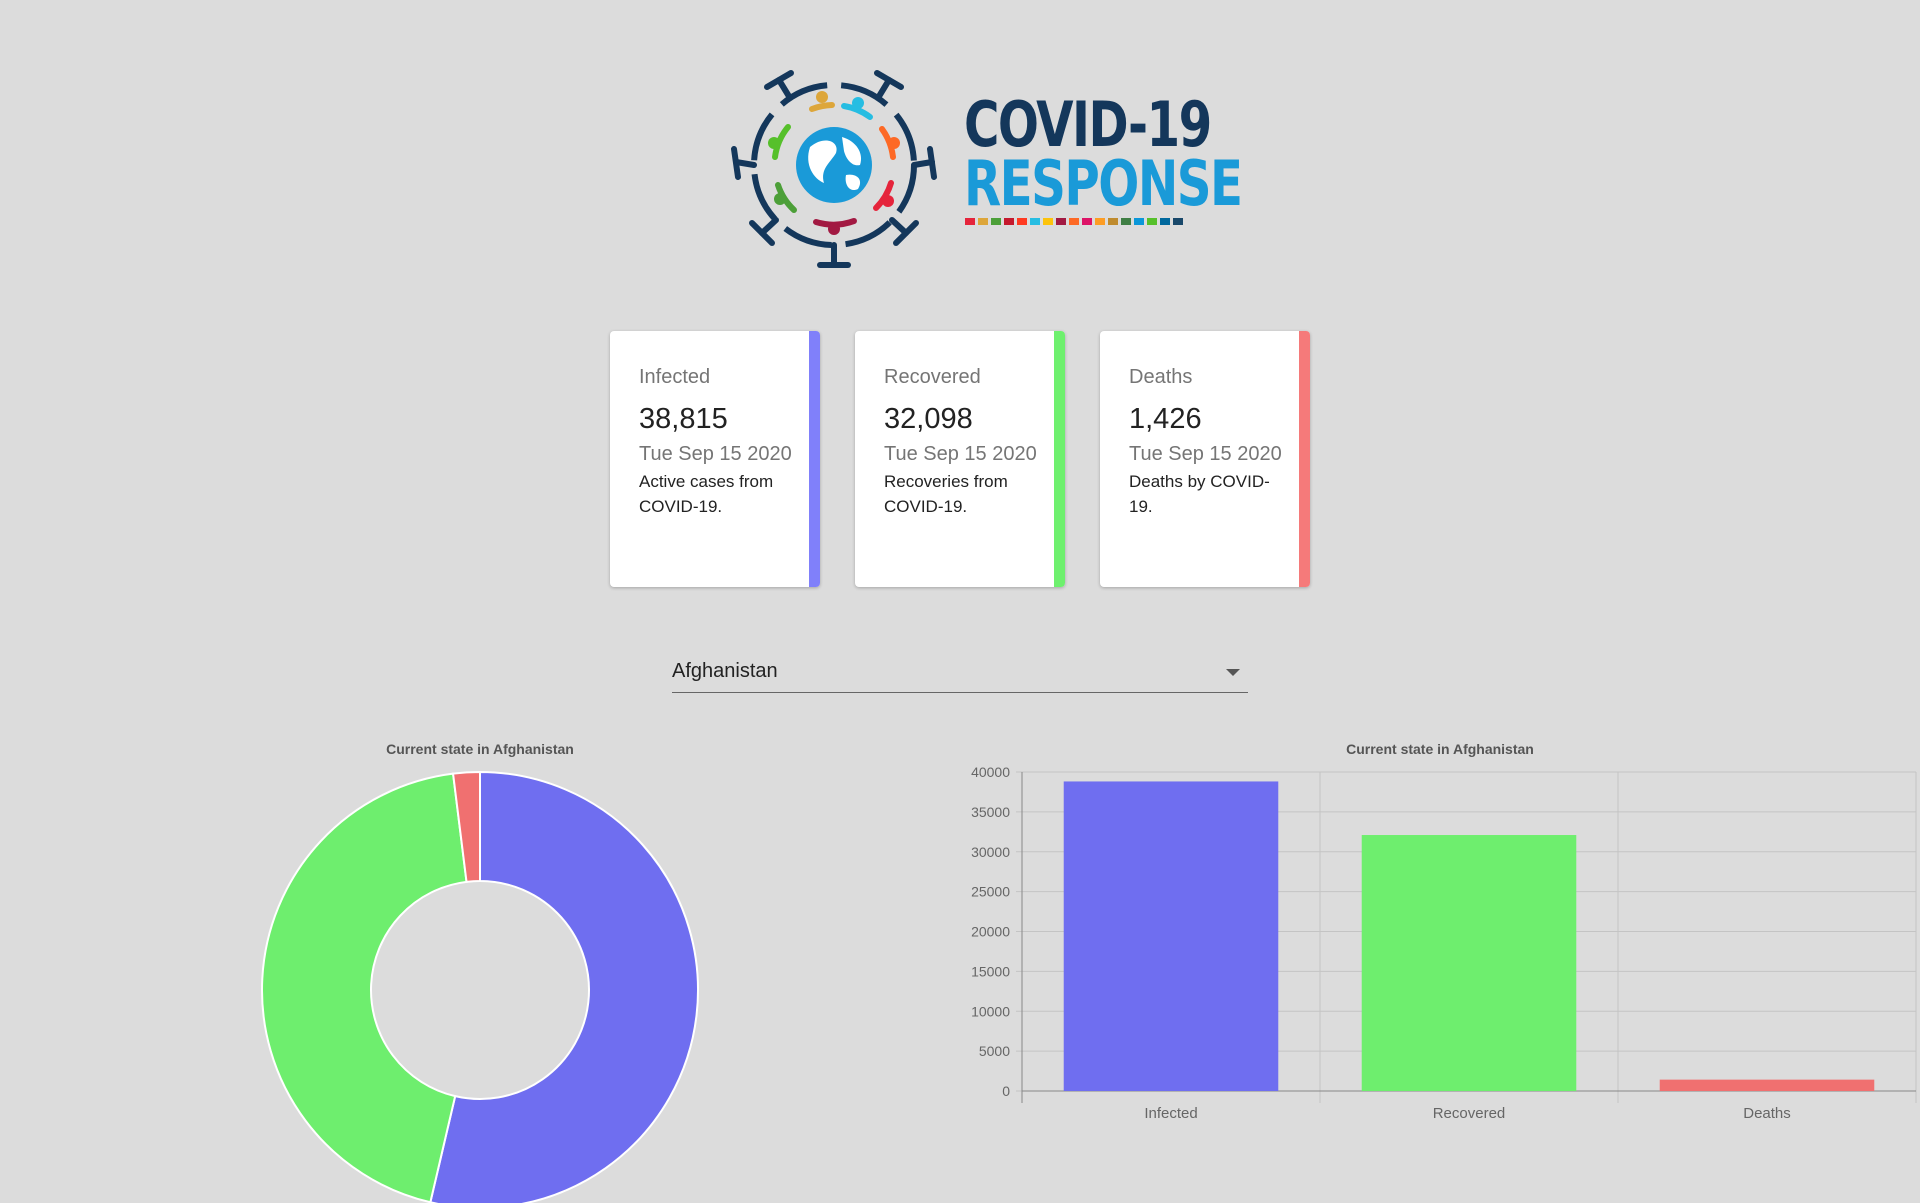  I want to click on dropdown-arrow-icon, so click(1233, 672).